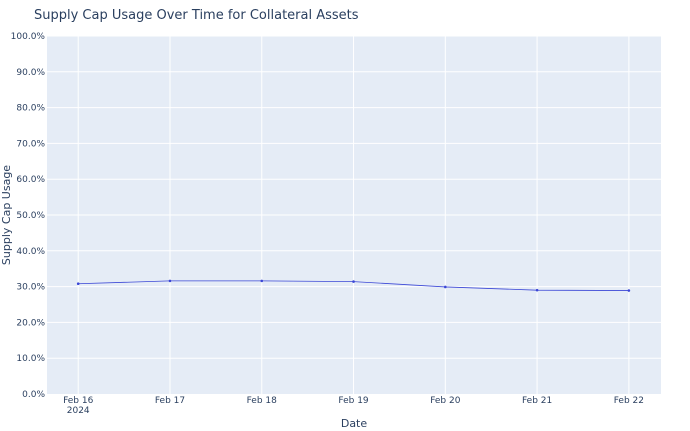 This screenshot has height=431, width=690. I want to click on x-tick-label: Feb 17, so click(170, 401).